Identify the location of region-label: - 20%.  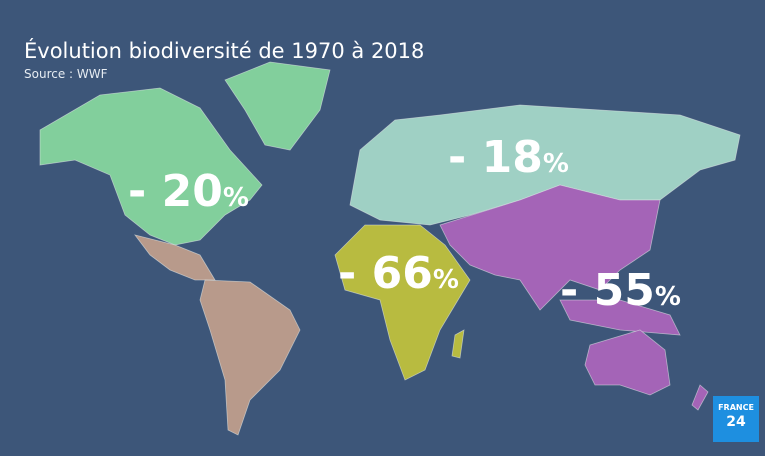
(188, 191).